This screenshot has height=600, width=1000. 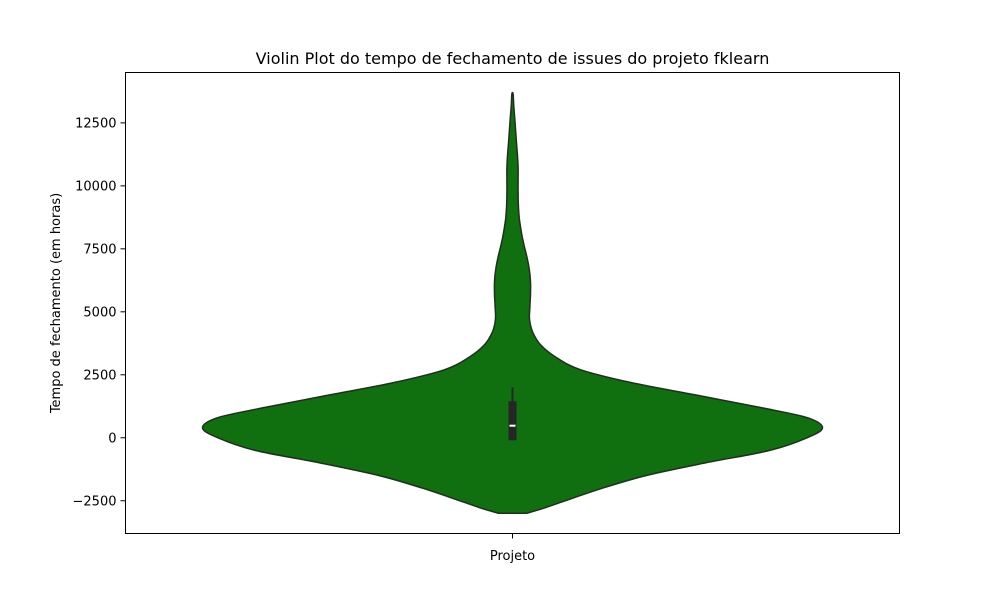 I want to click on y-tick-label: 5000, so click(x=99, y=312).